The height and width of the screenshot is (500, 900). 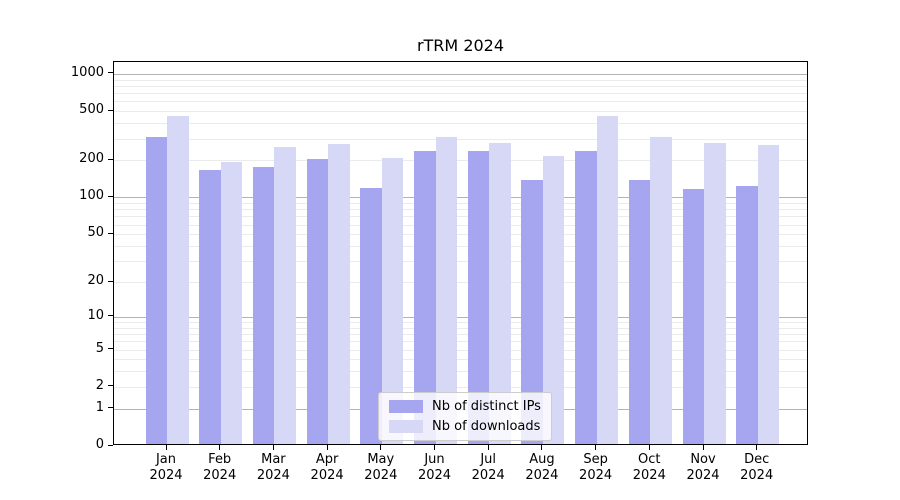 I want to click on x-tick-month: Apr, so click(x=327, y=459).